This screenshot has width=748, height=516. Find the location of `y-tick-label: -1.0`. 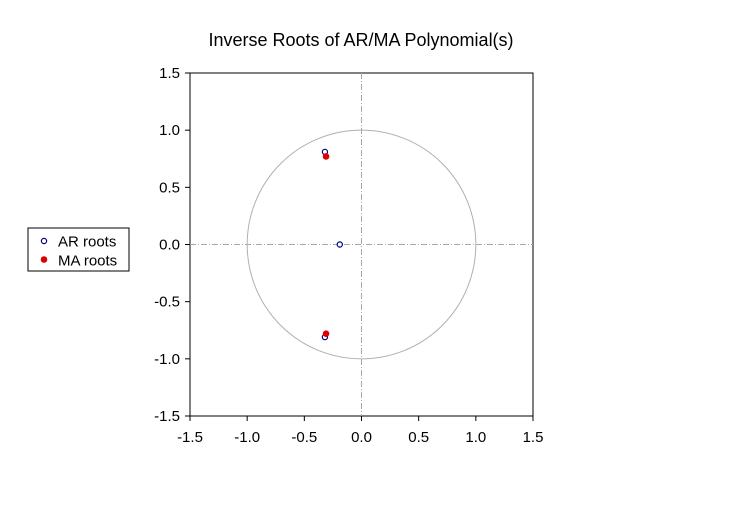

y-tick-label: -1.0 is located at coordinates (167, 359).